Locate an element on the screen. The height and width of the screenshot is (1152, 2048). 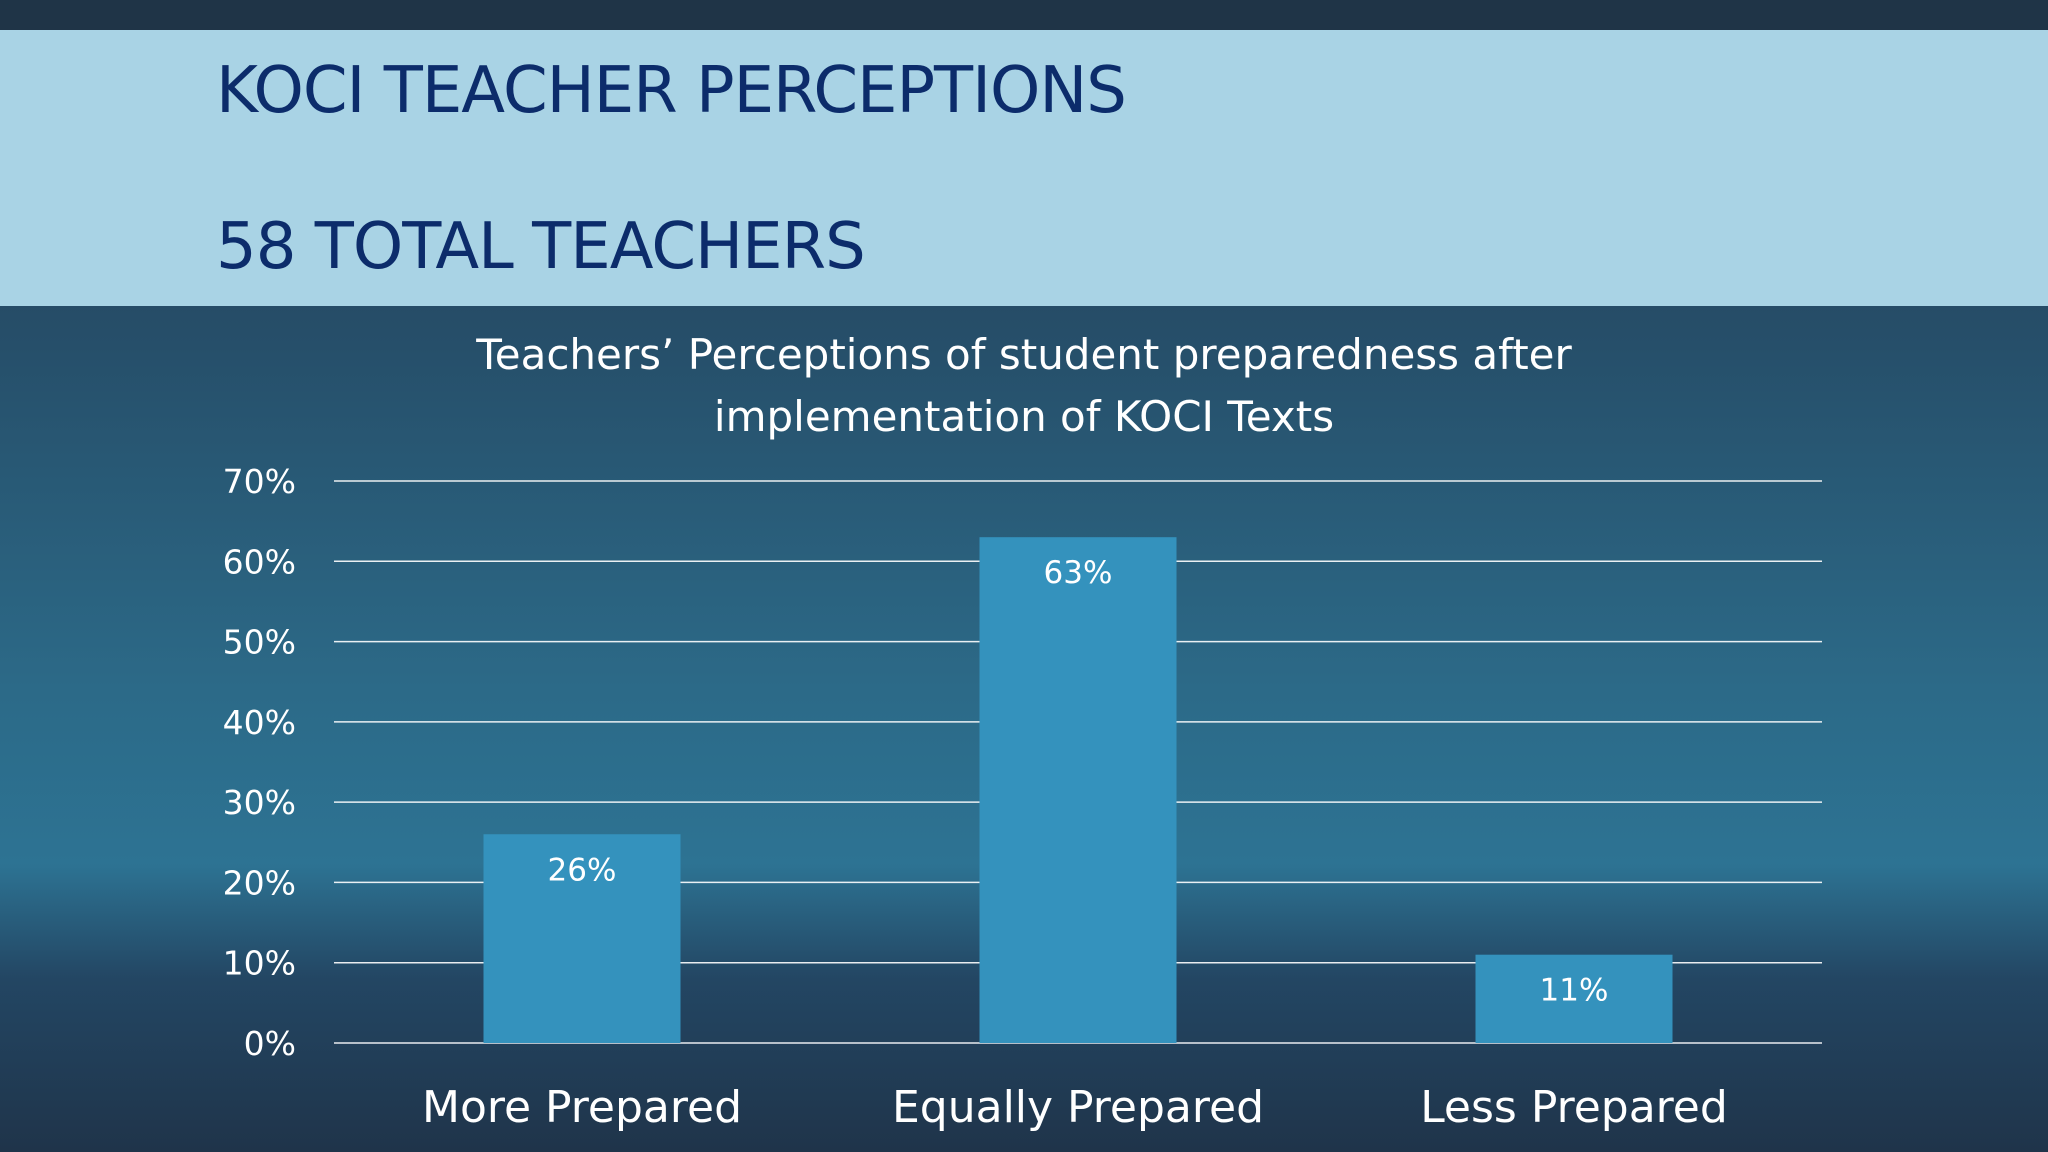
slide-title: KOCI TEACHER PERCEPTIONS is located at coordinates (671, 91).